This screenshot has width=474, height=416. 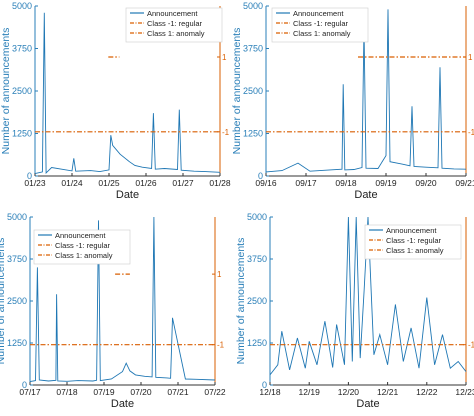 I want to click on x-tick-label: 09/17, so click(x=306, y=183).